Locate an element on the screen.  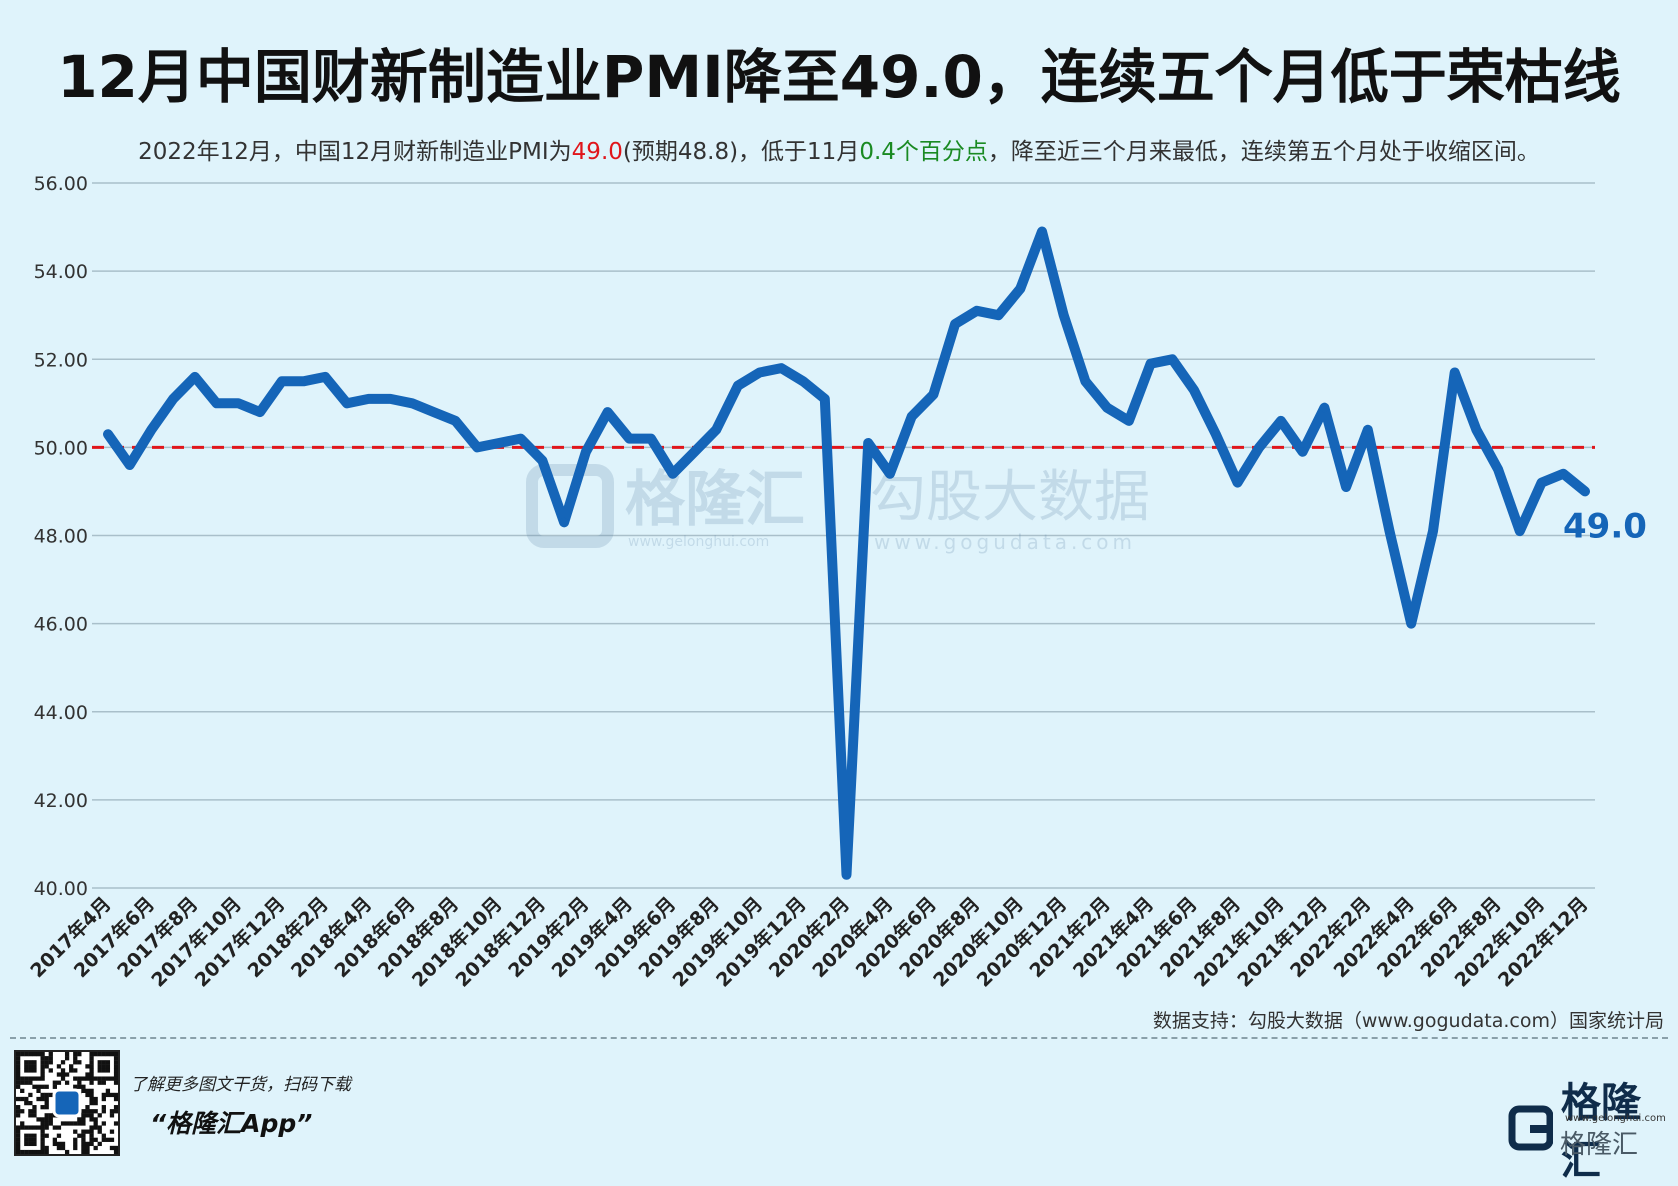
y-tick-label: 56.00 is located at coordinates (61, 184).